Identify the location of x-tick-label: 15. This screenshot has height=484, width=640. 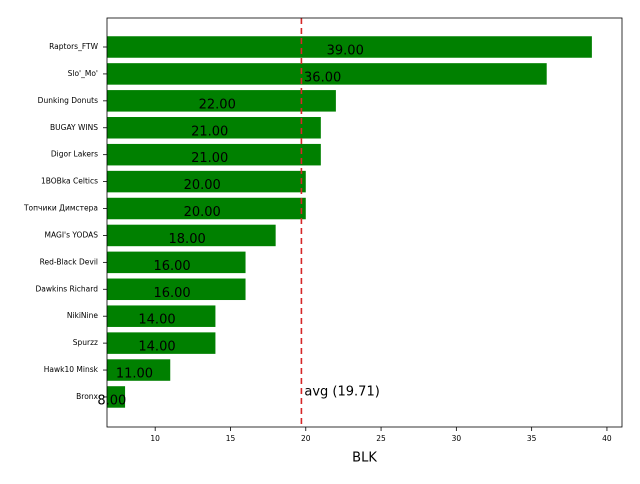
(231, 438).